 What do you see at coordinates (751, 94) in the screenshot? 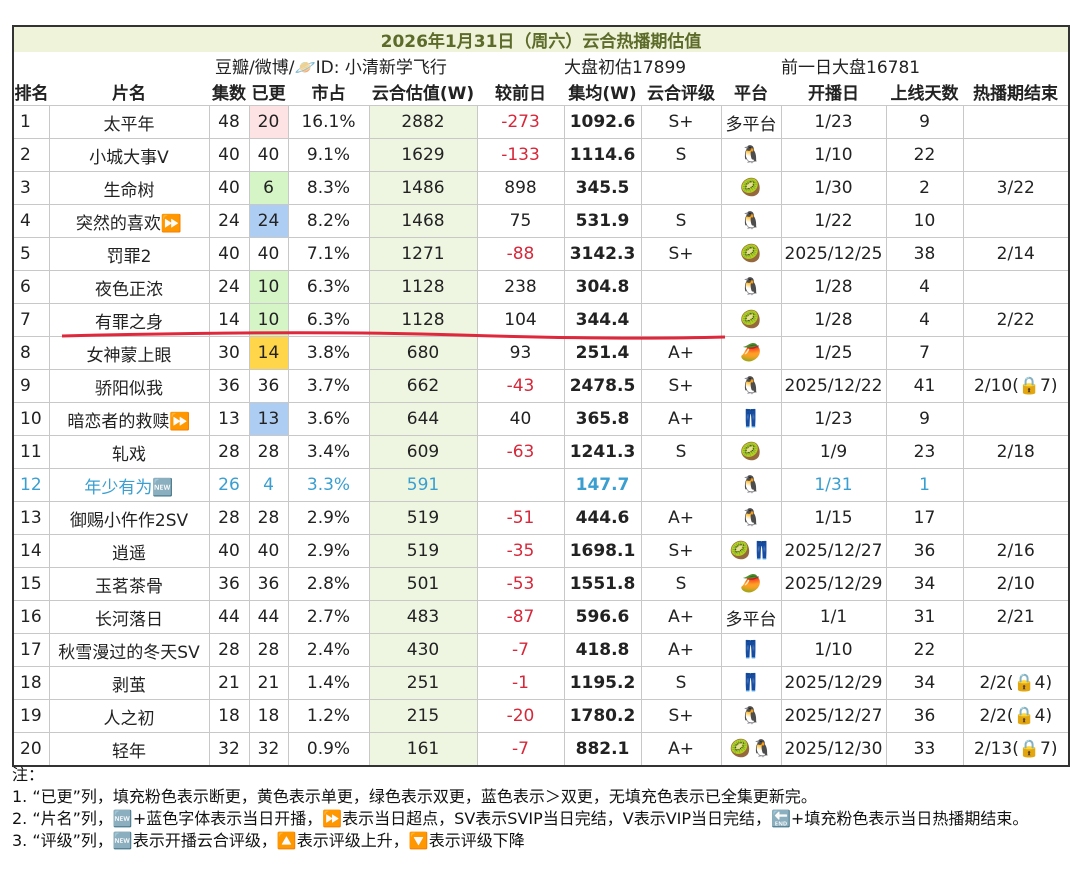
I see `column-header: 平台` at bounding box center [751, 94].